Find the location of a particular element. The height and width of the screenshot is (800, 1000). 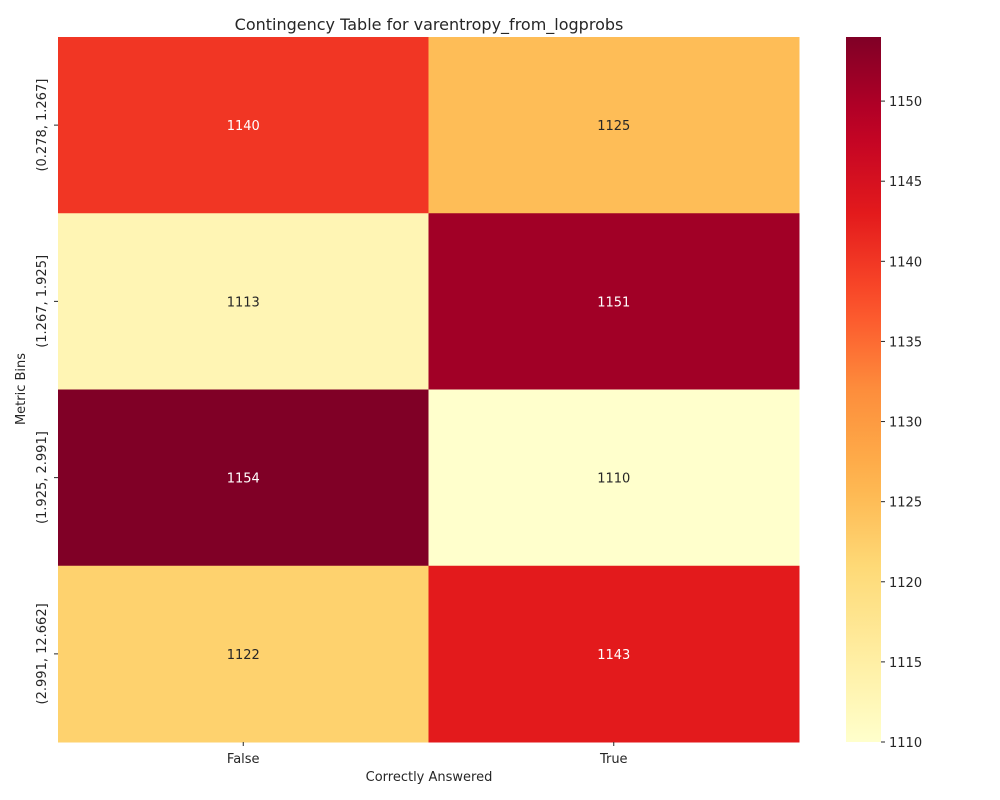

cell-value-label: 1125 is located at coordinates (613, 126).